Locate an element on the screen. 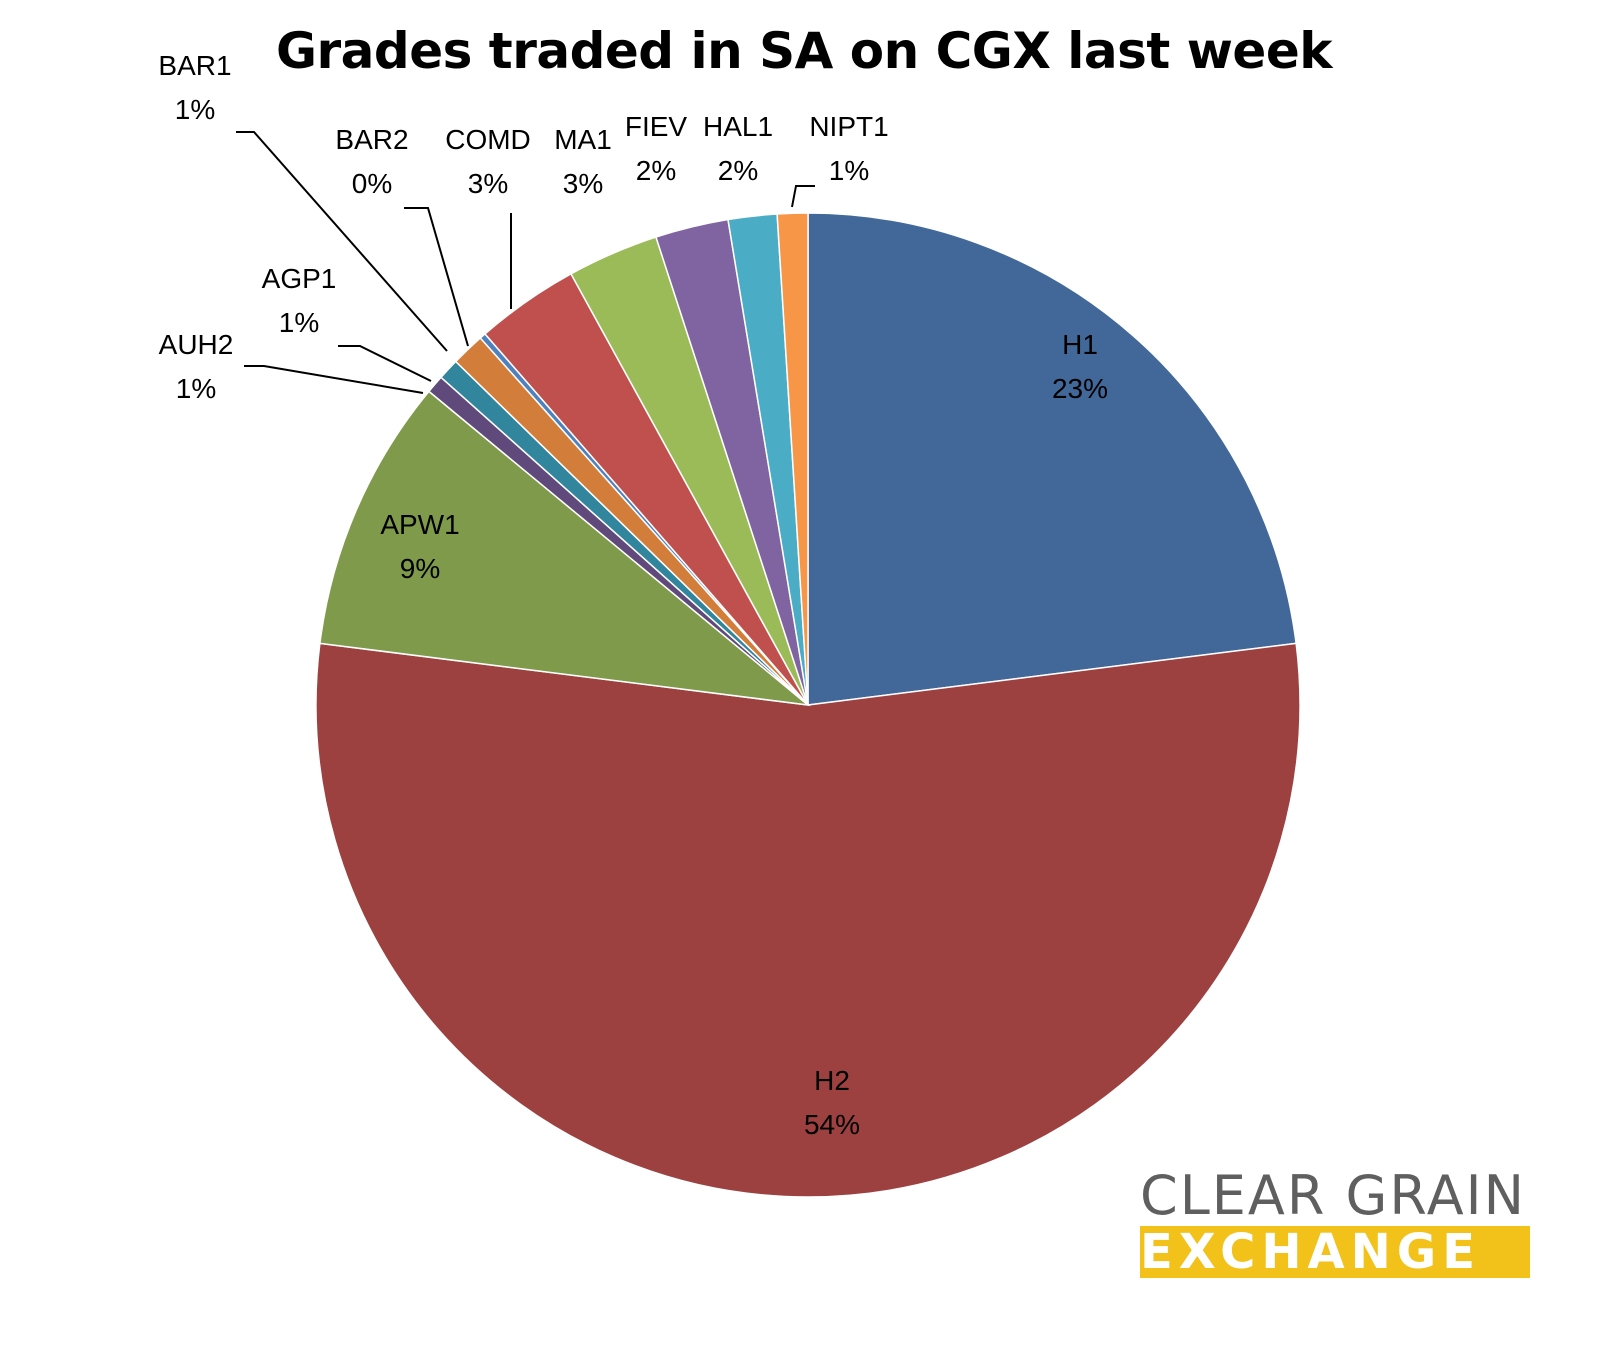 The image size is (1608, 1351). data-label-hal1: HAL1 2% is located at coordinates (738, 148).